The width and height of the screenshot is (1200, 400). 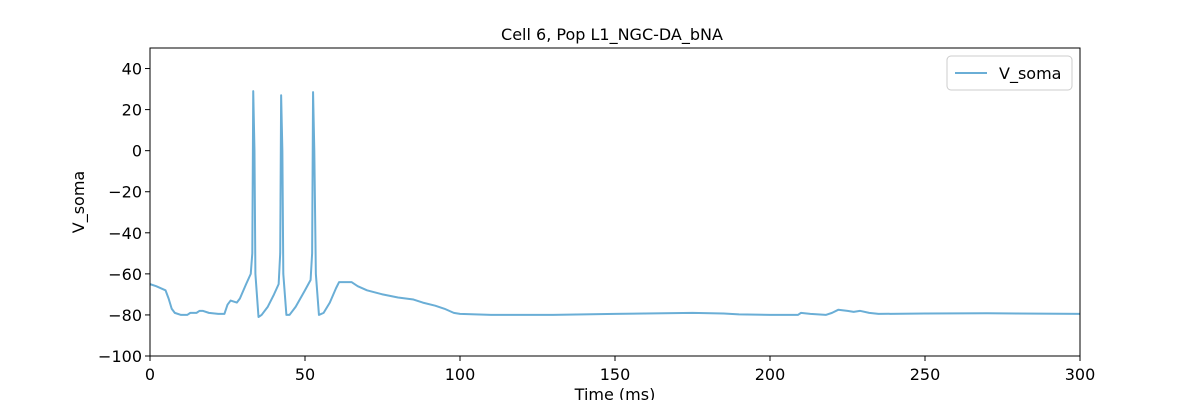 What do you see at coordinates (120, 356) in the screenshot?
I see `y-tick-label: −100` at bounding box center [120, 356].